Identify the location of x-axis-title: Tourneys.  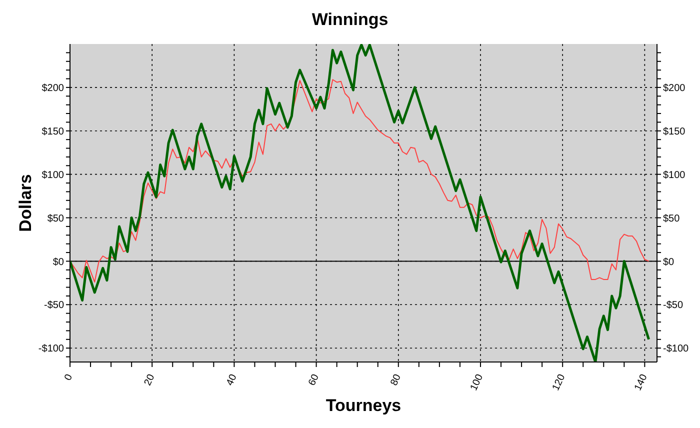
(363, 406).